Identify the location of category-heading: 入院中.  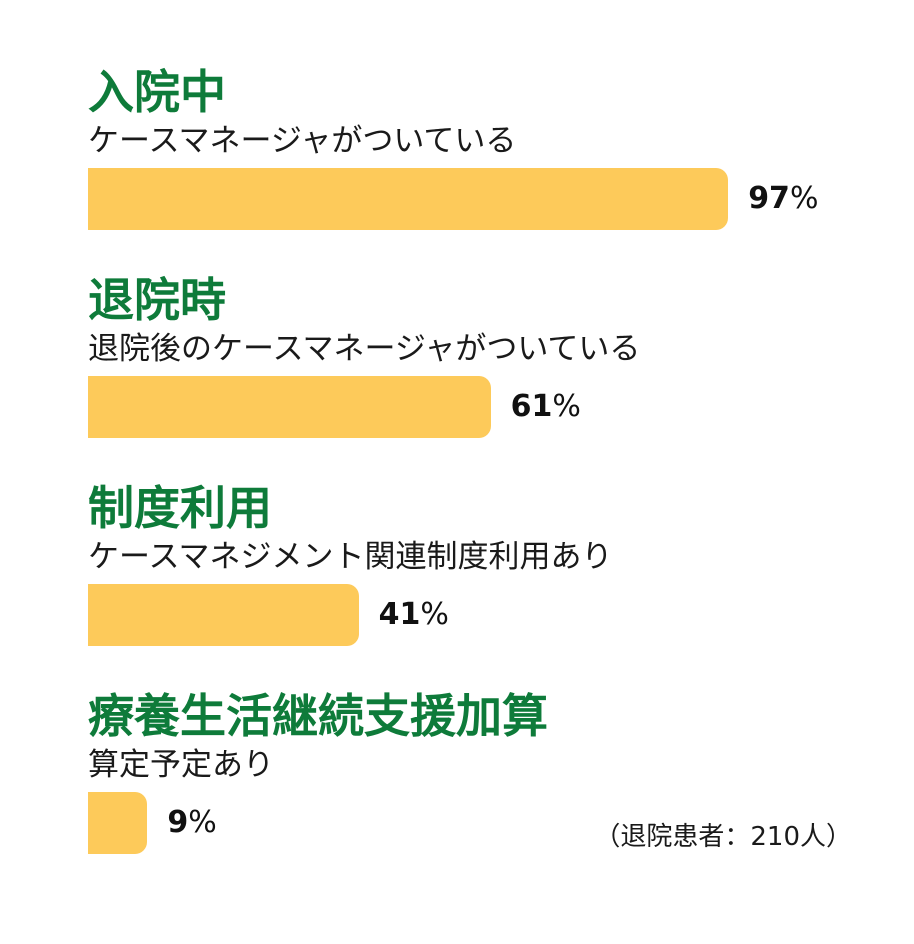
(157, 92).